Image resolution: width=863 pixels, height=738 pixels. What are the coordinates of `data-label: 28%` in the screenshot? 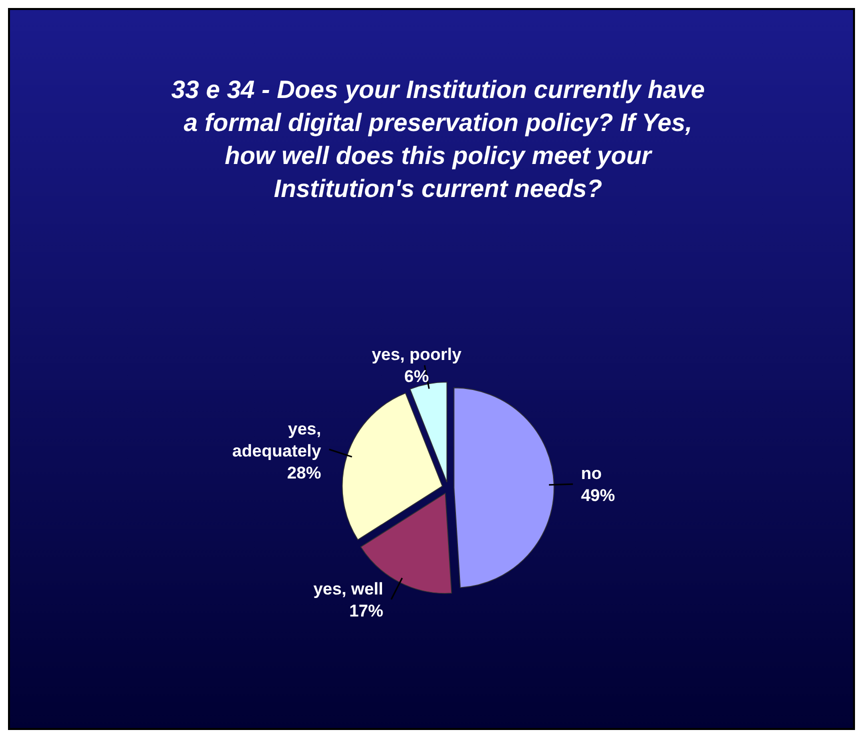 It's located at (304, 472).